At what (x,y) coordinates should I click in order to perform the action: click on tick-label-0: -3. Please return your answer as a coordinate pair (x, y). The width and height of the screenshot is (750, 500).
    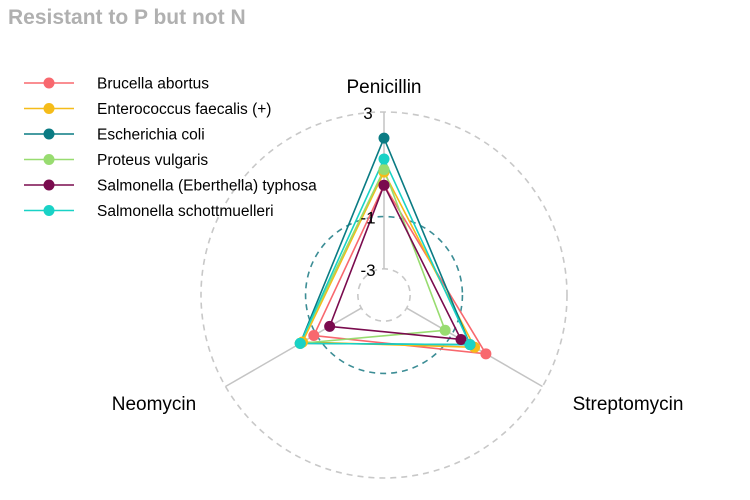
    Looking at the image, I should click on (367, 270).